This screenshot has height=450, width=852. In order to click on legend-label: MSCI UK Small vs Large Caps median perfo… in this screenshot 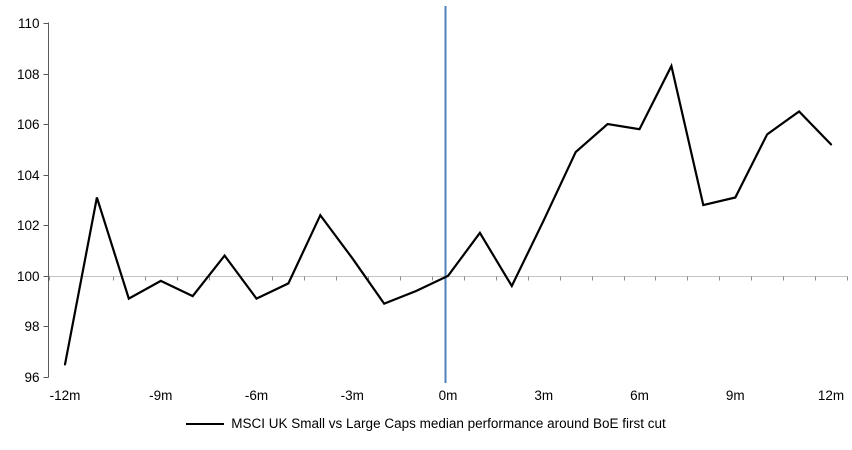, I will do `click(448, 423)`.